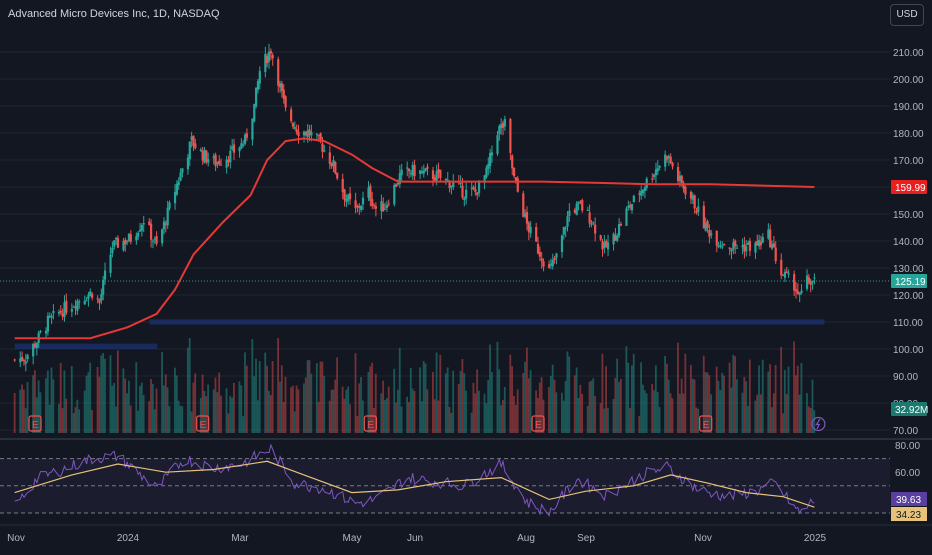 This screenshot has width=932, height=555. What do you see at coordinates (818, 424) in the screenshot?
I see `dividend-marker-icon` at bounding box center [818, 424].